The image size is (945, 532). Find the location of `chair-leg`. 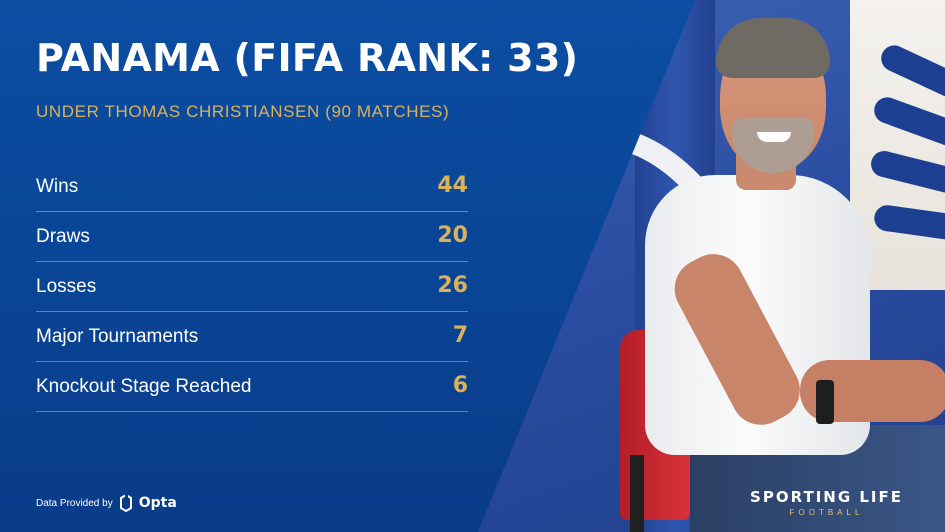

chair-leg is located at coordinates (637, 493).